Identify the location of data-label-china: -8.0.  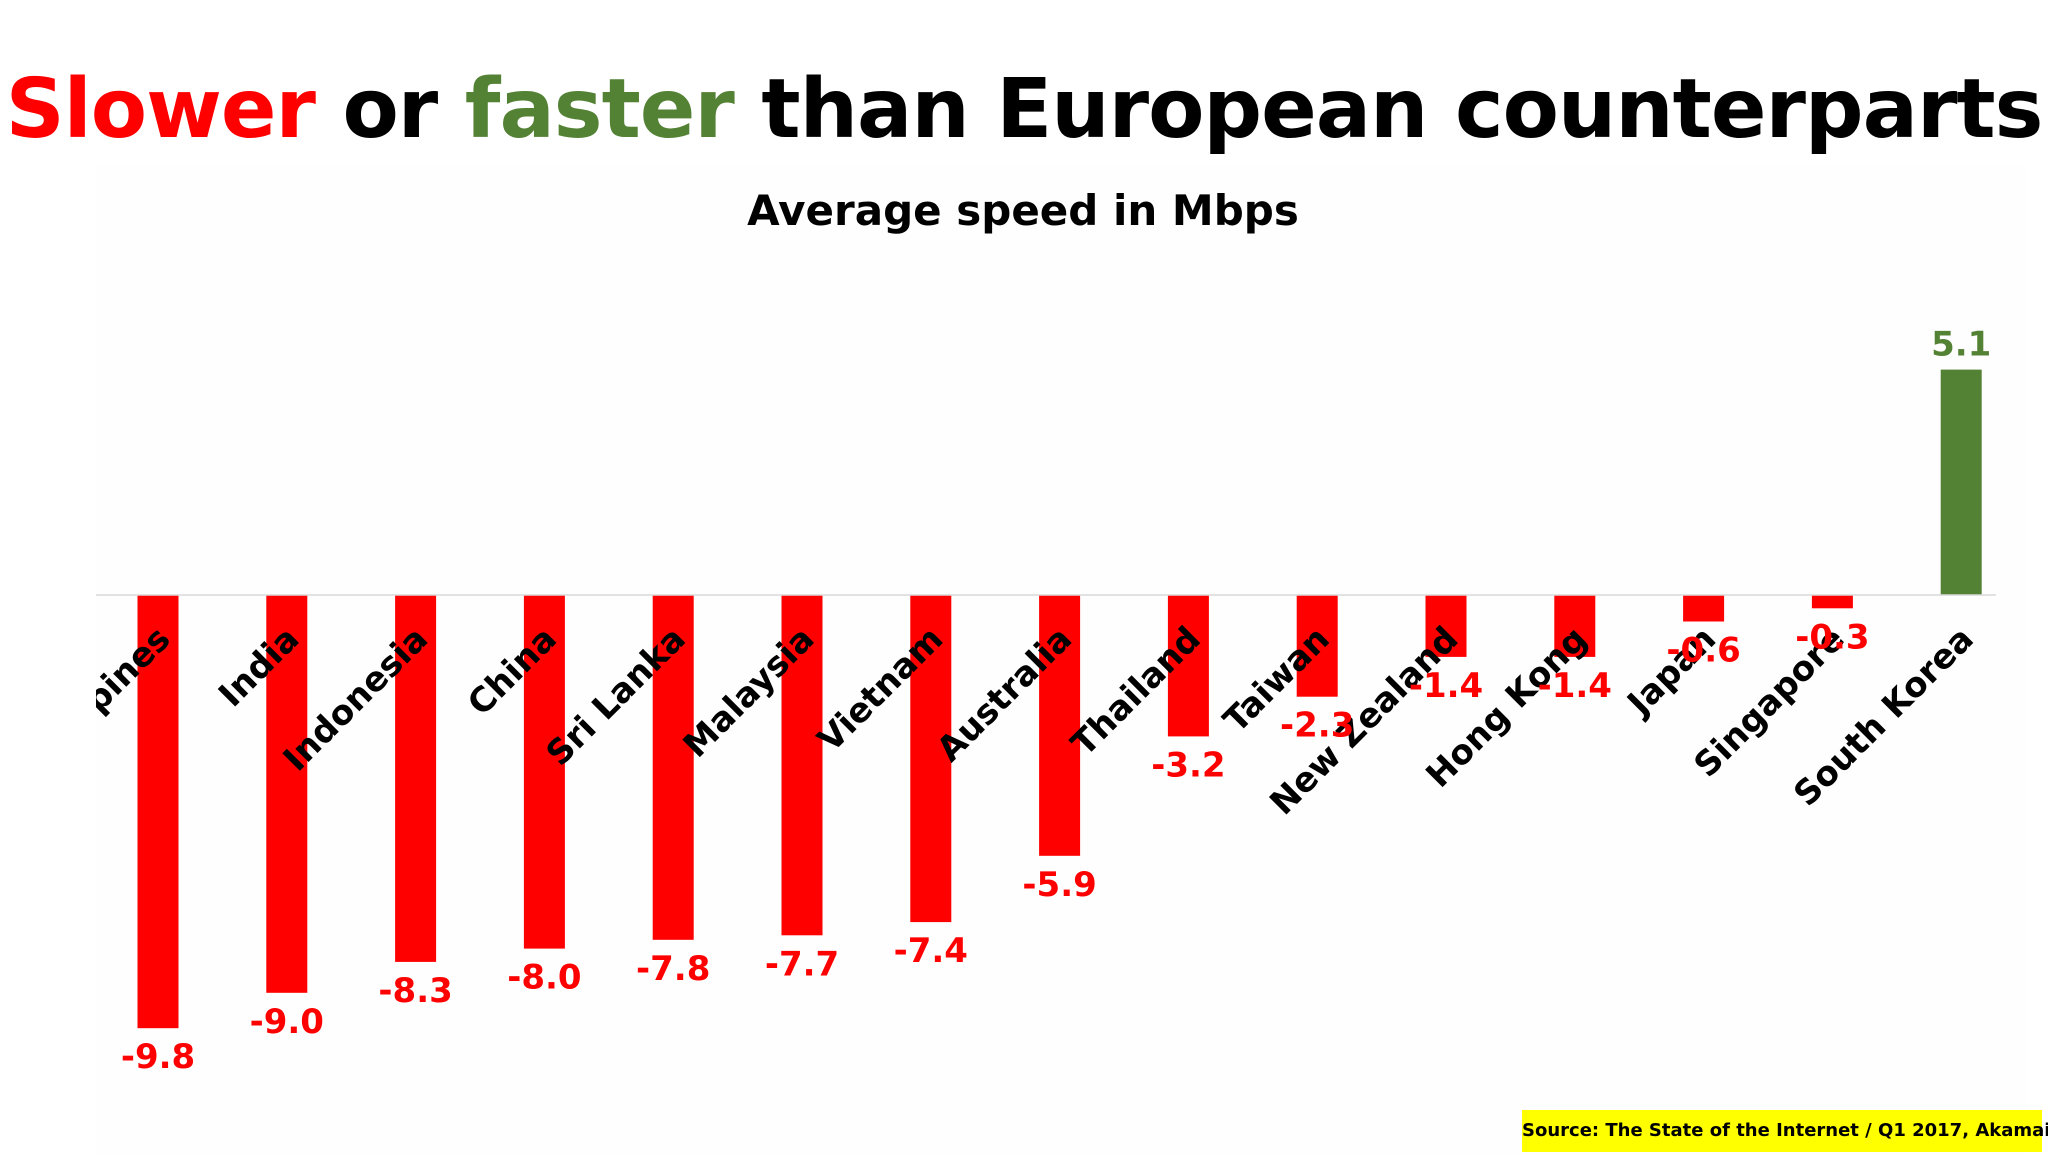
(544, 978).